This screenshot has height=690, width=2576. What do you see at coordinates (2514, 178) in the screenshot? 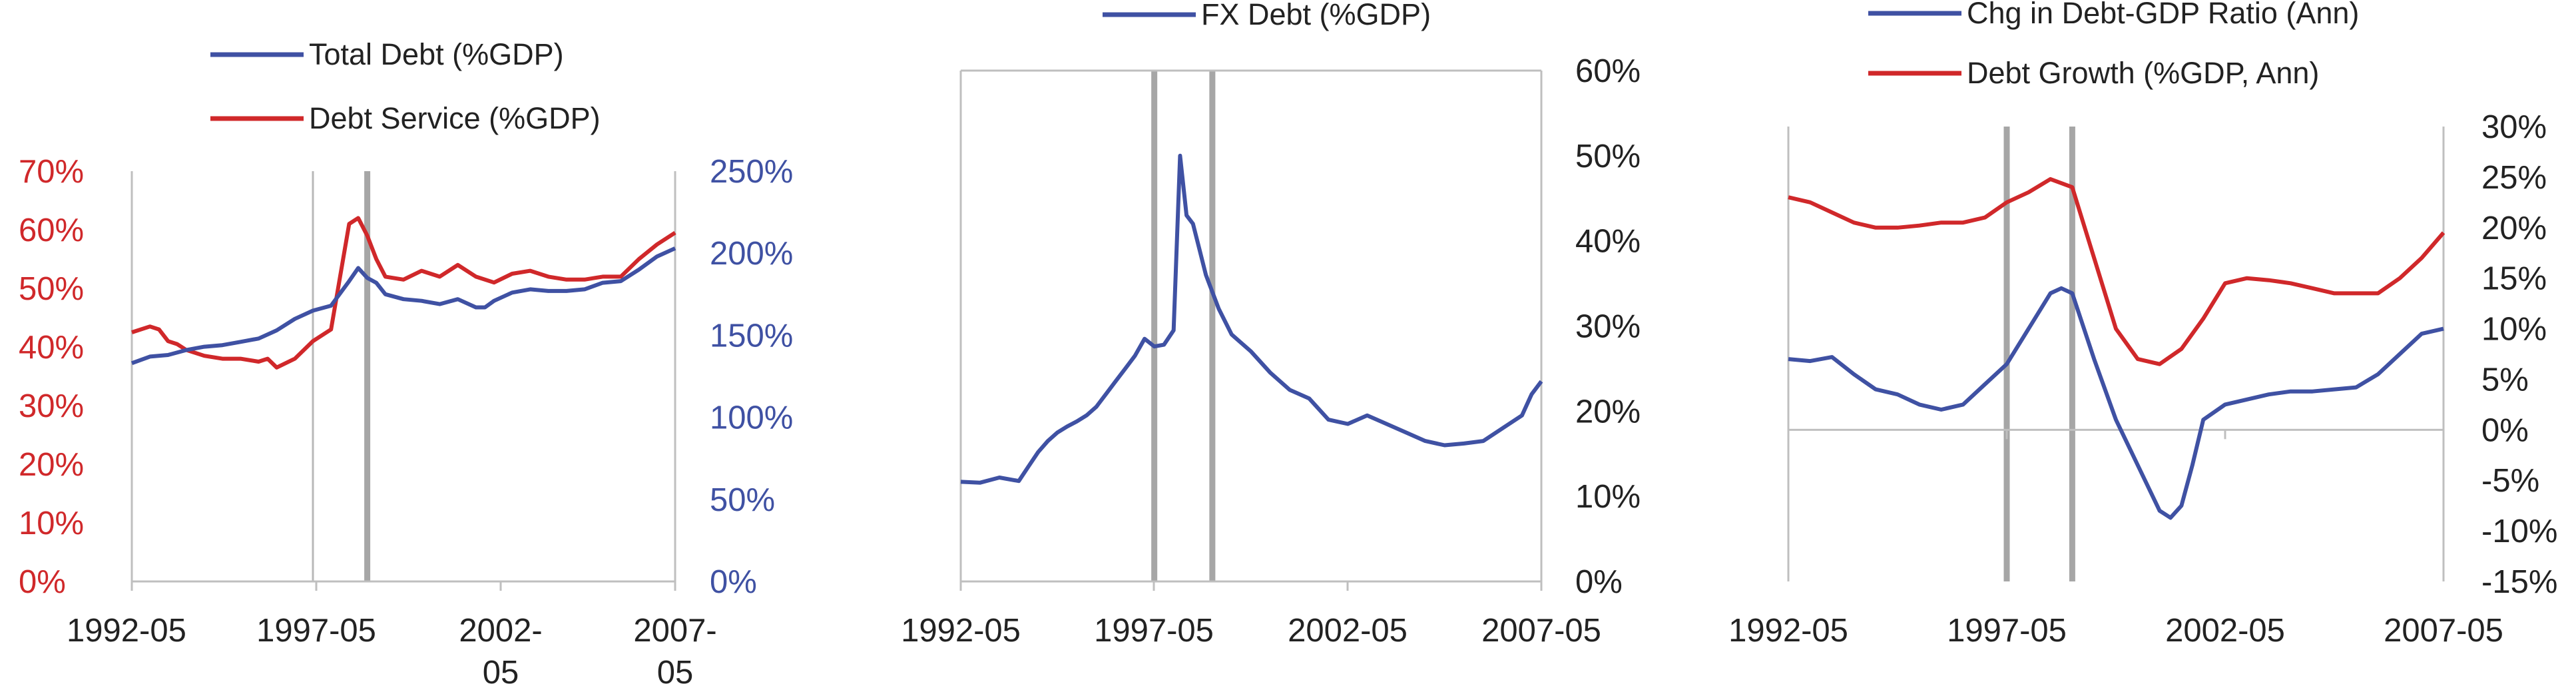
I see `y-right-tick-label: 25%` at bounding box center [2514, 178].